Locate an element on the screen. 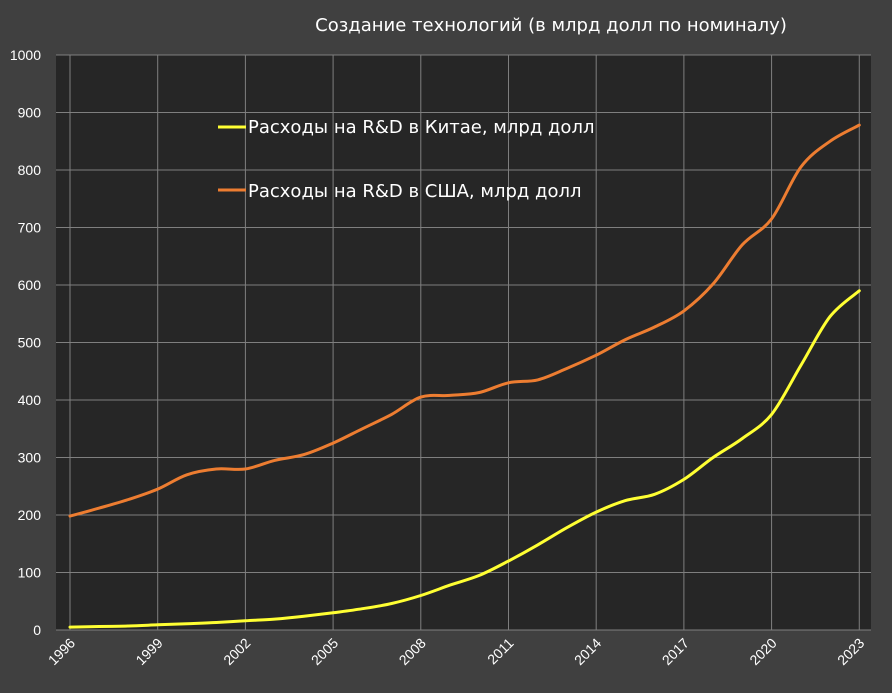 The image size is (892, 693). y-tick-label: 500 is located at coordinates (30, 343).